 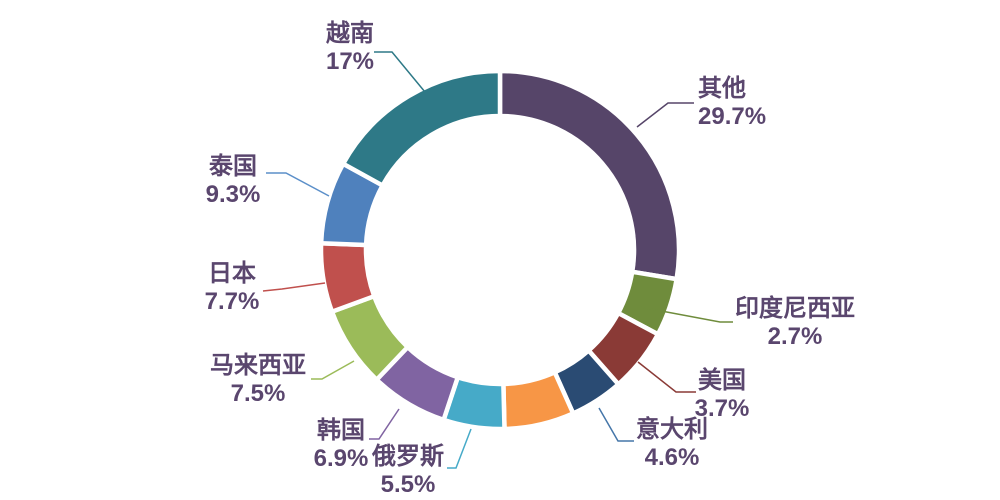 I want to click on leader-line-russia, so click(x=459, y=448).